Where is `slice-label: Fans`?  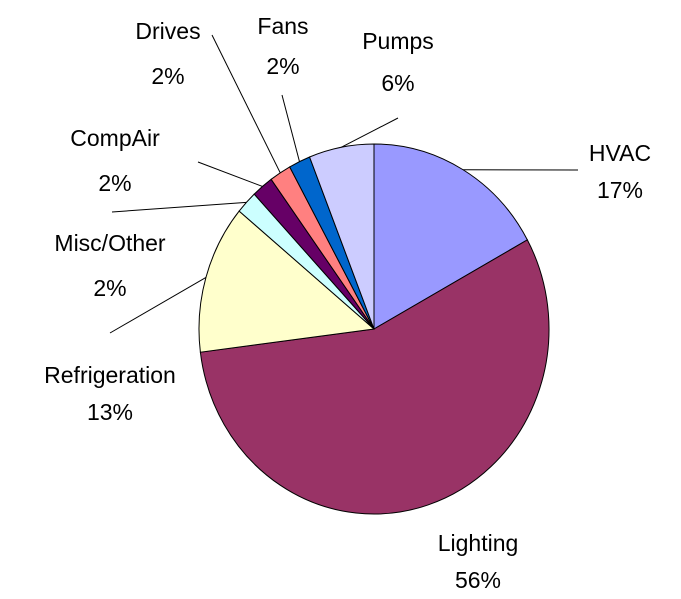
slice-label: Fans is located at coordinates (282, 26).